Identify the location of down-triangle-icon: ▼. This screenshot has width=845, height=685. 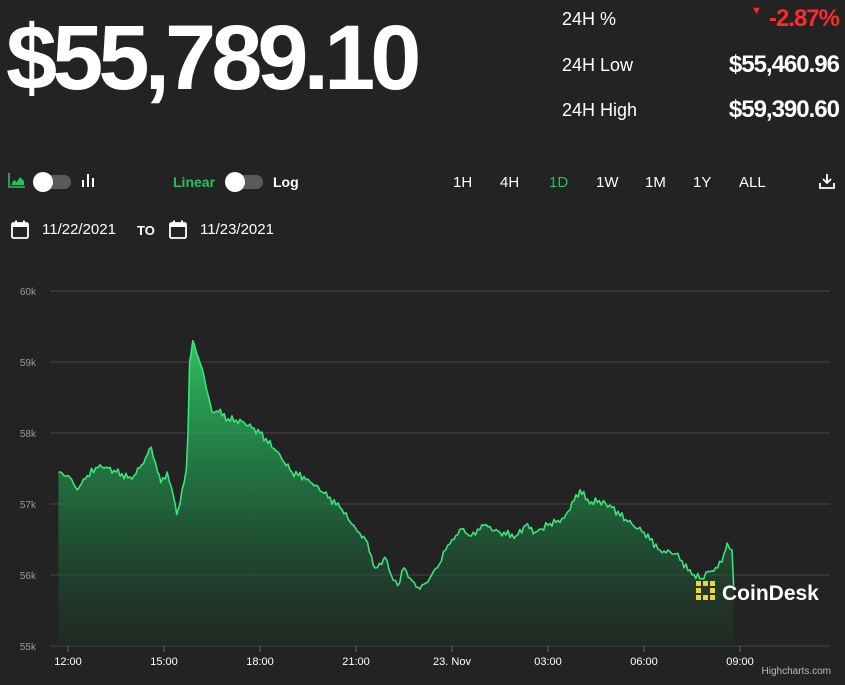
(756, 11).